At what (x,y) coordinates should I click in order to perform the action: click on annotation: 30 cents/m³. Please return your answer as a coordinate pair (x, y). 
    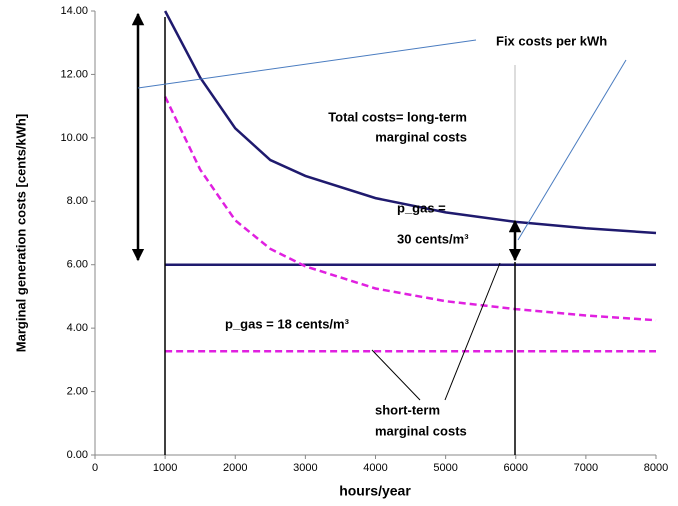
    Looking at the image, I should click on (433, 238).